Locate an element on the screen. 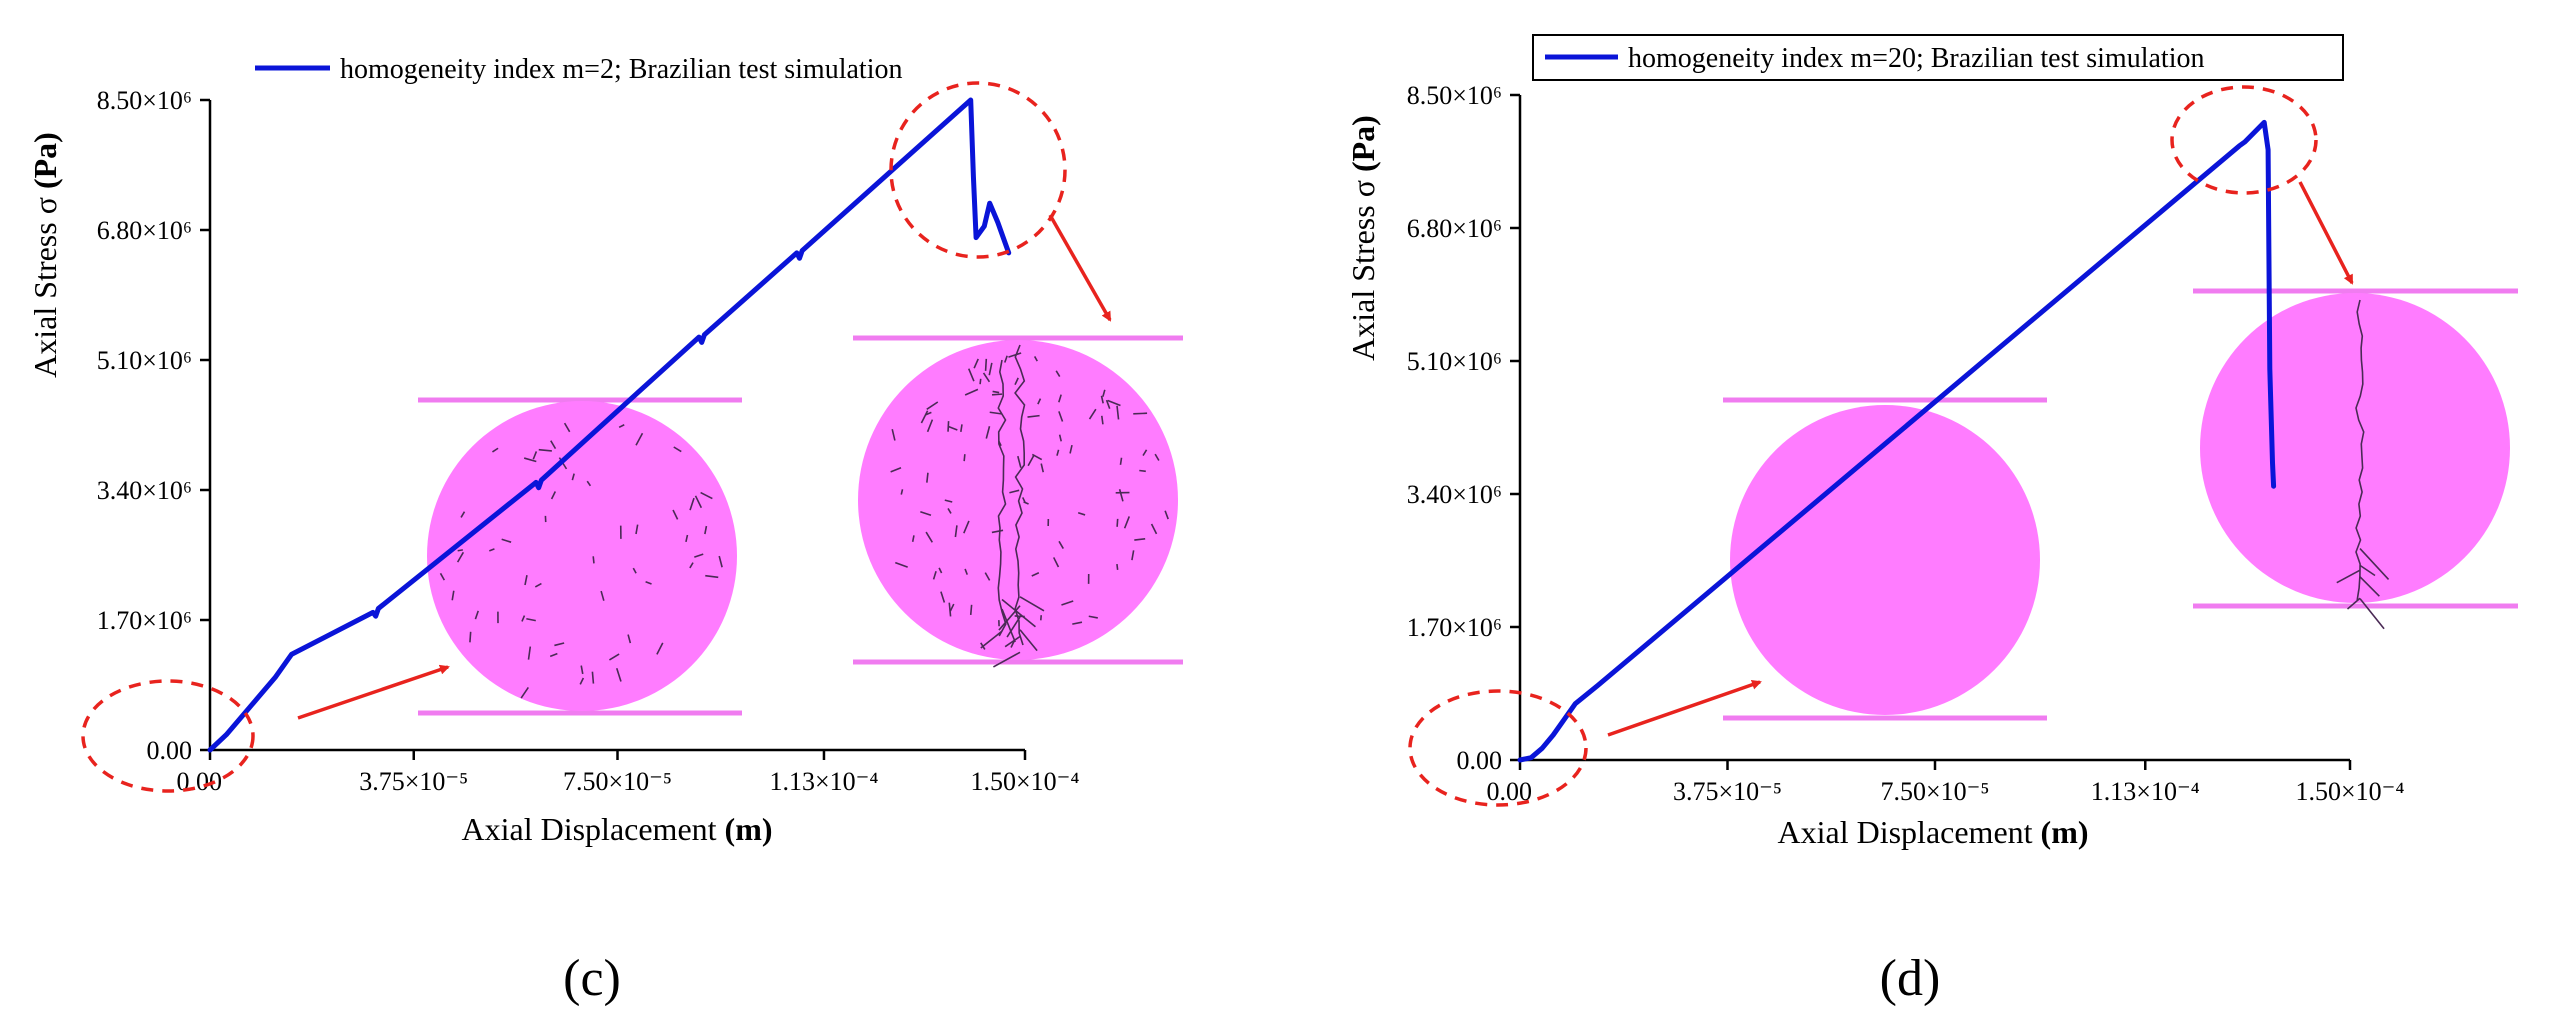 The image size is (2551, 1022). scattered-microcracks is located at coordinates (581, 560).